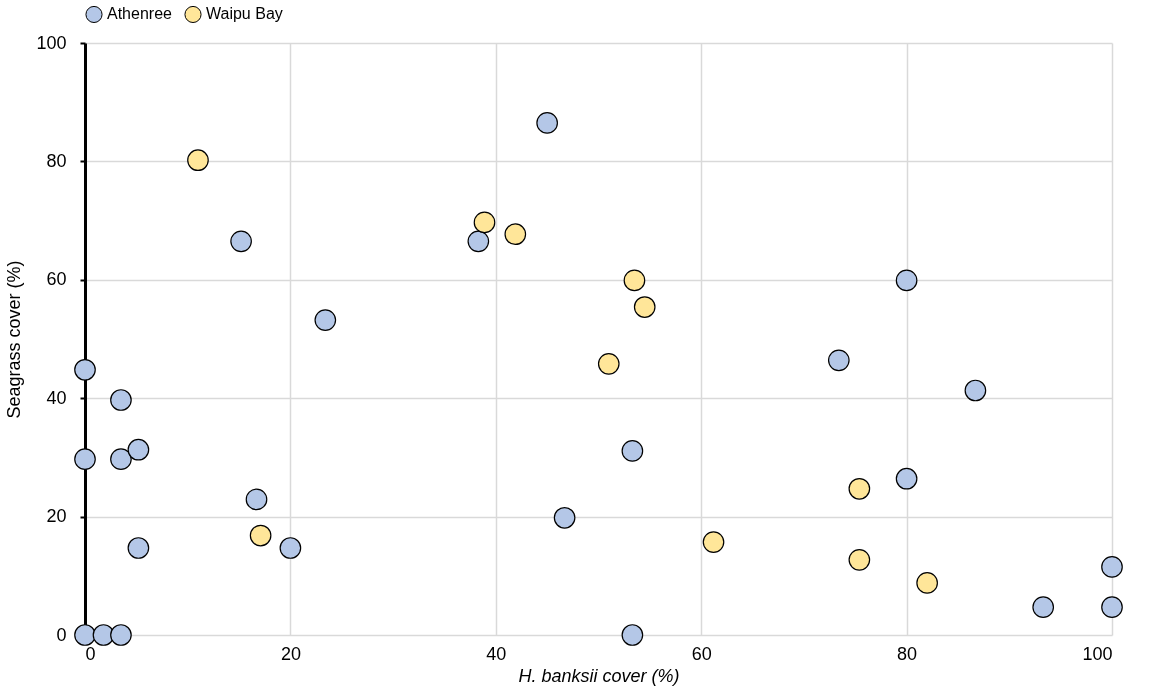 The image size is (1161, 698). I want to click on x-tick-label: 20, so click(290, 653).